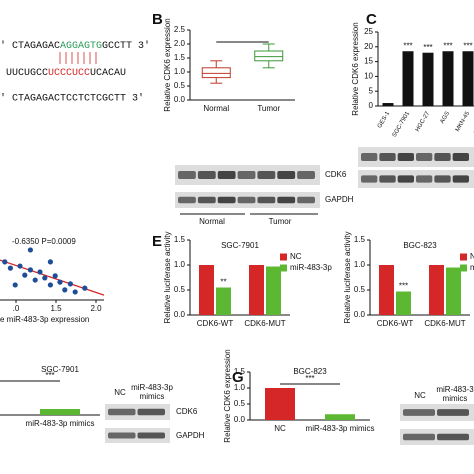  I want to click on y-axis-label: Relative luciferase activity, so click(167, 277).